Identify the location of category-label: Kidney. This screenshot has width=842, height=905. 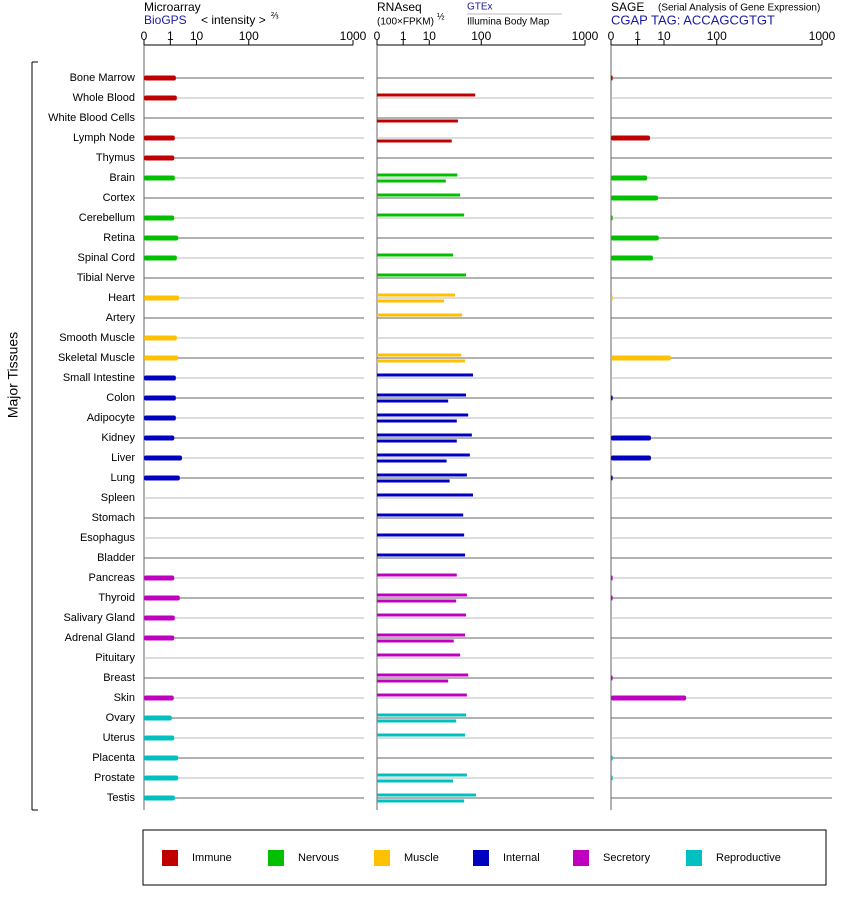
(118, 438).